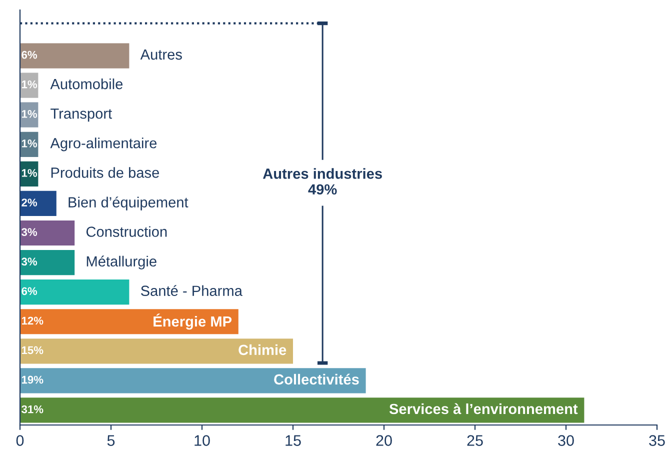  Describe the element at coordinates (33, 350) in the screenshot. I see `data-label: 15%` at that location.